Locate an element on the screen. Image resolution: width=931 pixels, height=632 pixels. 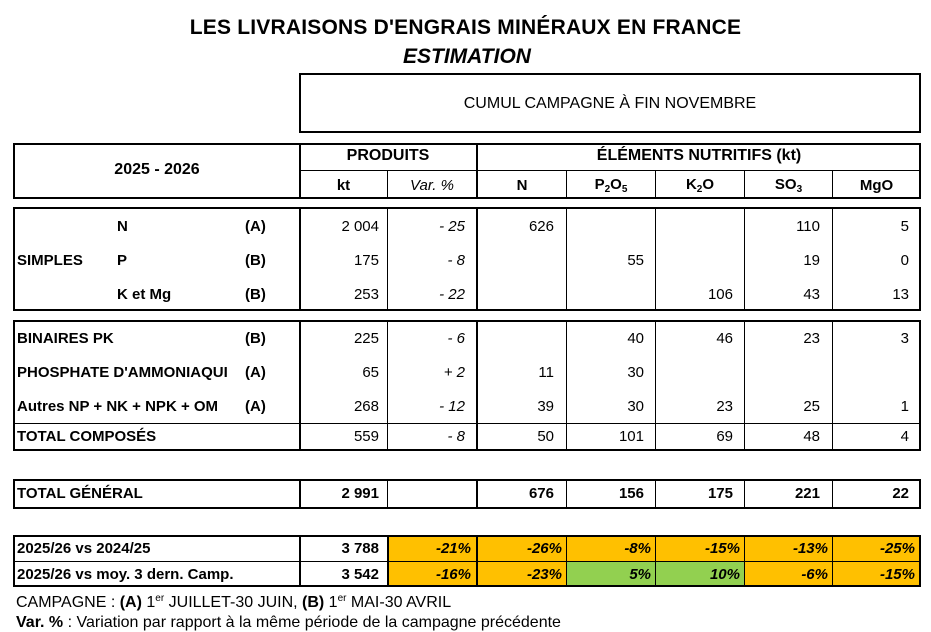
total-general-block is located at coordinates (467, 494).